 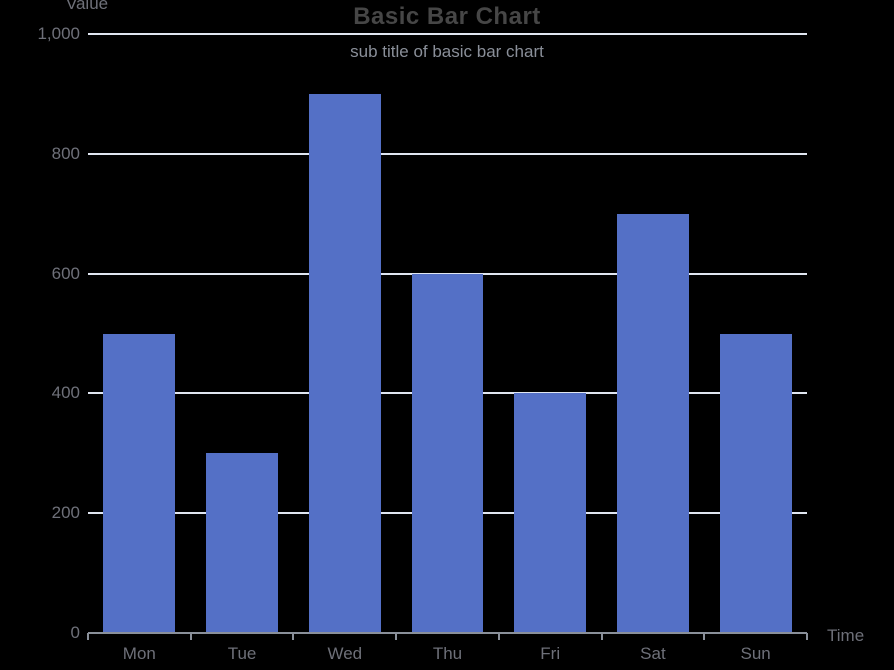 I want to click on bar-sun, so click(x=755, y=483).